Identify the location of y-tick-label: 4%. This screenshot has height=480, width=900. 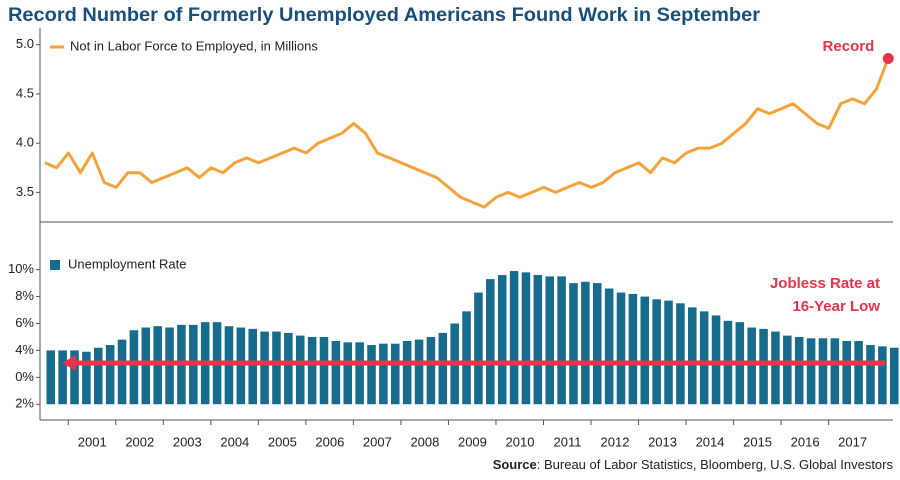
(24, 349).